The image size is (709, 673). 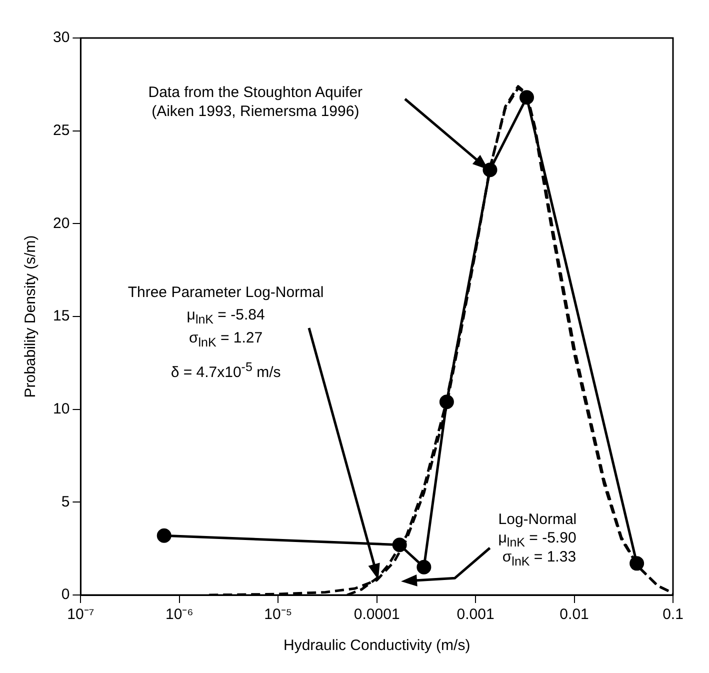 I want to click on y-tick-label: 25, so click(x=61, y=130).